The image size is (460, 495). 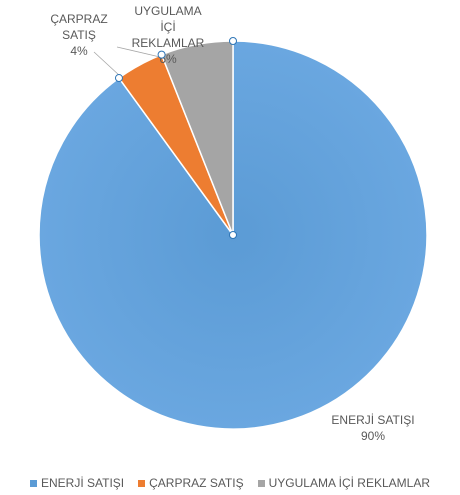 What do you see at coordinates (83, 483) in the screenshot?
I see `legend-label: ENERJİ SATIŞI` at bounding box center [83, 483].